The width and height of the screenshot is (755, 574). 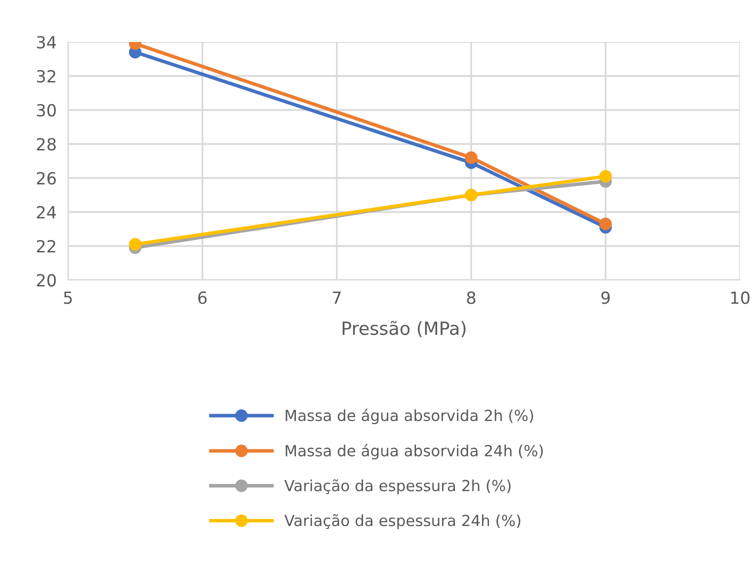 I want to click on legend-label: Variação da espessura 2h (%), so click(x=397, y=486).